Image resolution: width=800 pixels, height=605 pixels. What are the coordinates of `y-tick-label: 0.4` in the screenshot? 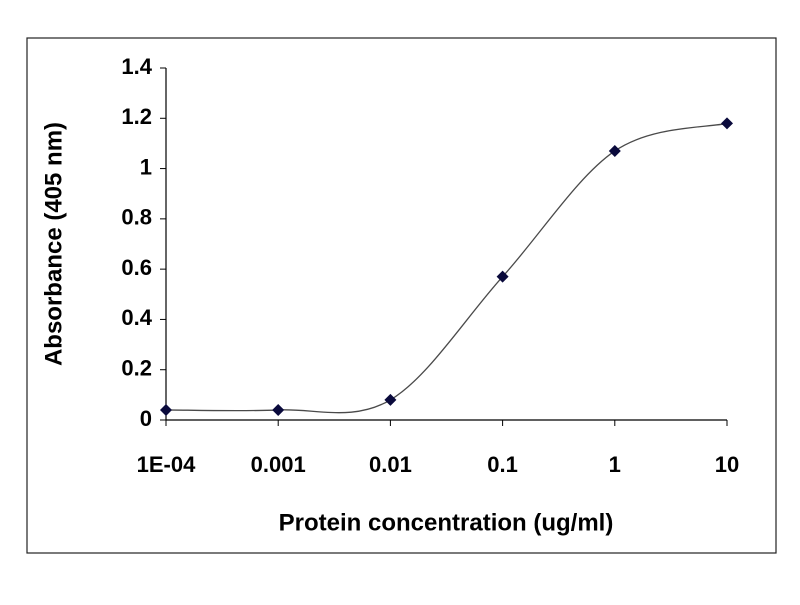 It's located at (136, 317).